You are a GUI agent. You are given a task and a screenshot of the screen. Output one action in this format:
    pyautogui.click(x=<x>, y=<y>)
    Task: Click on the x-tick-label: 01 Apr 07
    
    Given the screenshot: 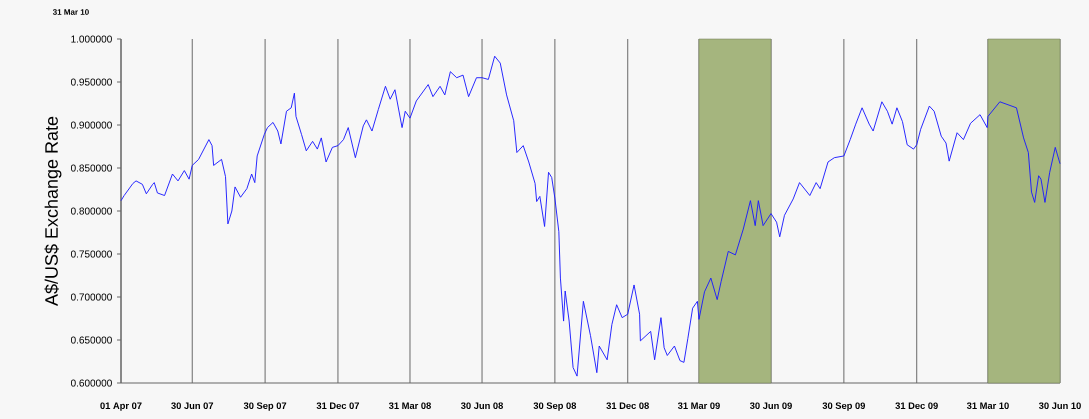 What is the action you would take?
    pyautogui.click(x=121, y=406)
    